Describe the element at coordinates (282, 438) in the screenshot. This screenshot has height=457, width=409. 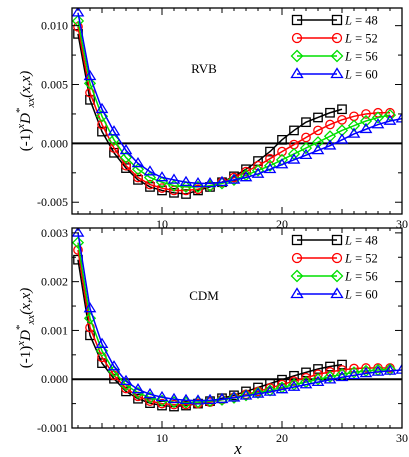
I see `x-tick-label: 20` at that location.